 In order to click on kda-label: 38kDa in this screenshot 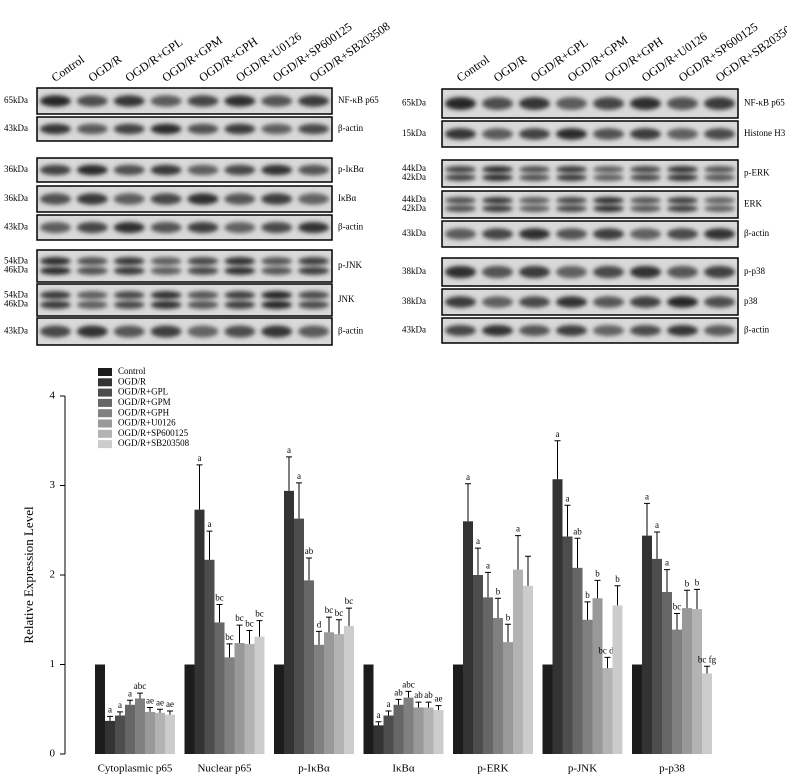, I will do `click(414, 301)`.